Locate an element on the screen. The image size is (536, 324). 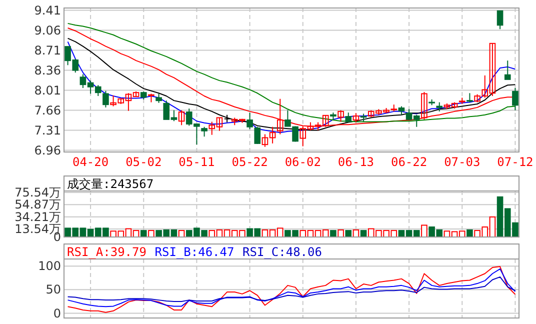
chart-title: 成交量:243567 is located at coordinates (110, 184).